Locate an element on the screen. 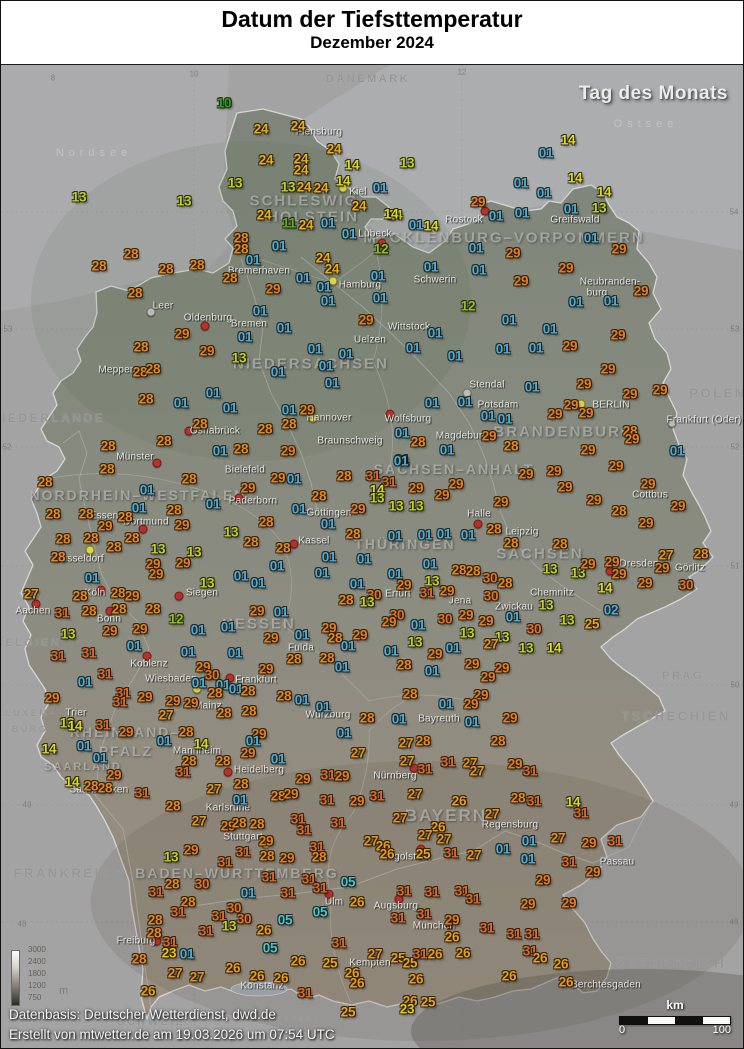 The width and height of the screenshot is (744, 1049). header: Datum der Tiefsttemperatur Dezember 2024 is located at coordinates (372, 33).